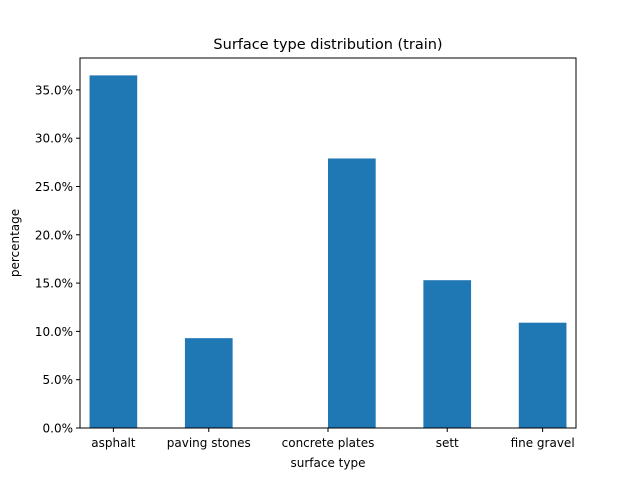 This screenshot has width=640, height=480. I want to click on x-tick-label-2: concrete plates, so click(328, 443).